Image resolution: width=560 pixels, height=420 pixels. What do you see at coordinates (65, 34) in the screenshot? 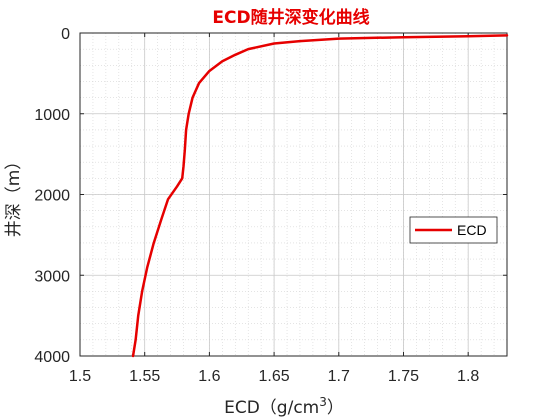
I see `y-tick-label: 0` at bounding box center [65, 34].